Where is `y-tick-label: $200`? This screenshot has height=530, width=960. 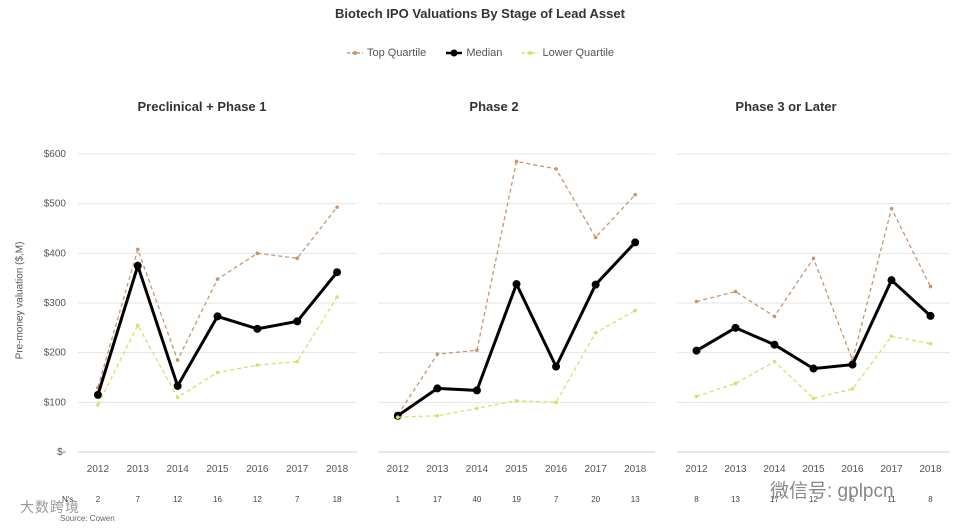
y-tick-label: $200 is located at coordinates (55, 353).